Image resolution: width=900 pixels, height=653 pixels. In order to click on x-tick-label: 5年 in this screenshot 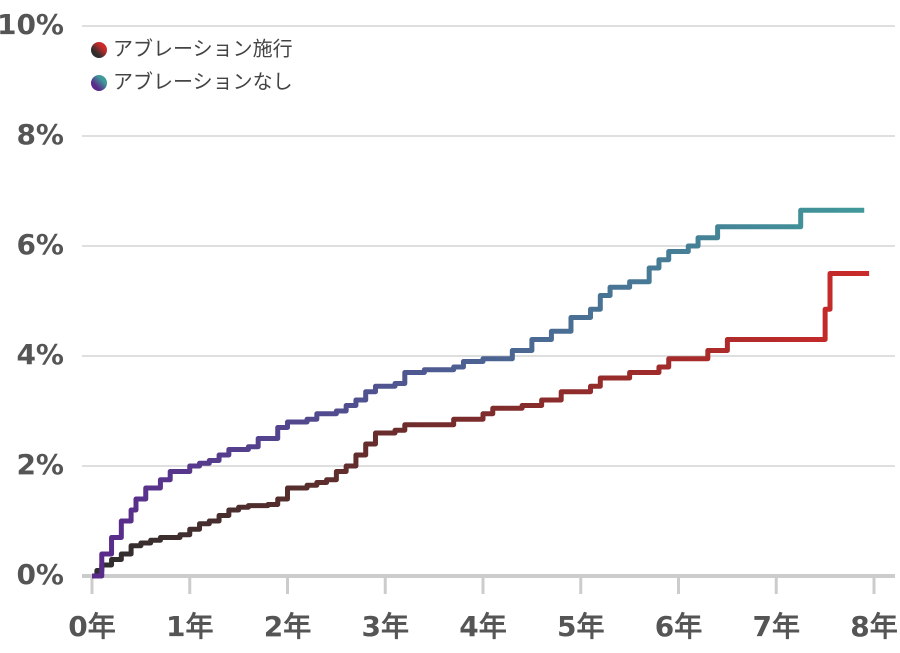, I will do `click(580, 626)`.